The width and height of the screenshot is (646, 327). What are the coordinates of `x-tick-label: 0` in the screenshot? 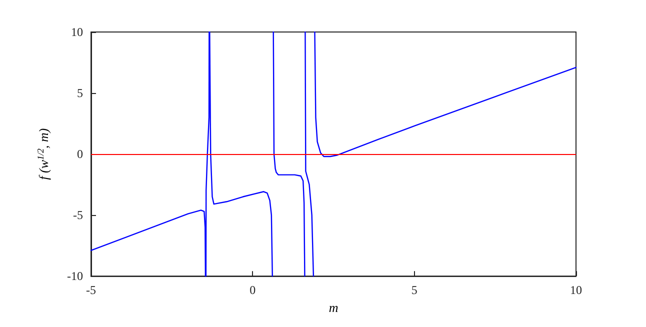 It's located at (253, 290).